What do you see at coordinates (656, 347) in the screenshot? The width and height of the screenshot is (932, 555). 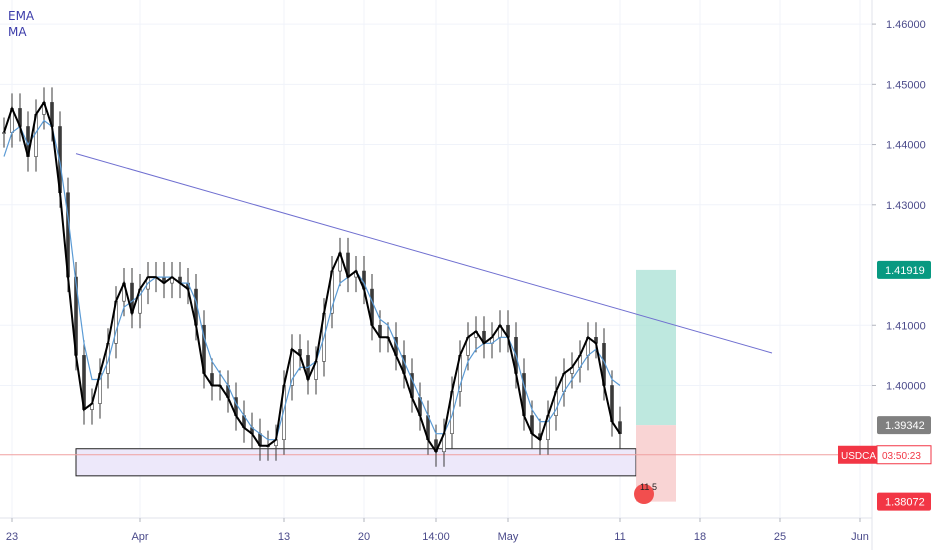 I see `position-profit-zone` at bounding box center [656, 347].